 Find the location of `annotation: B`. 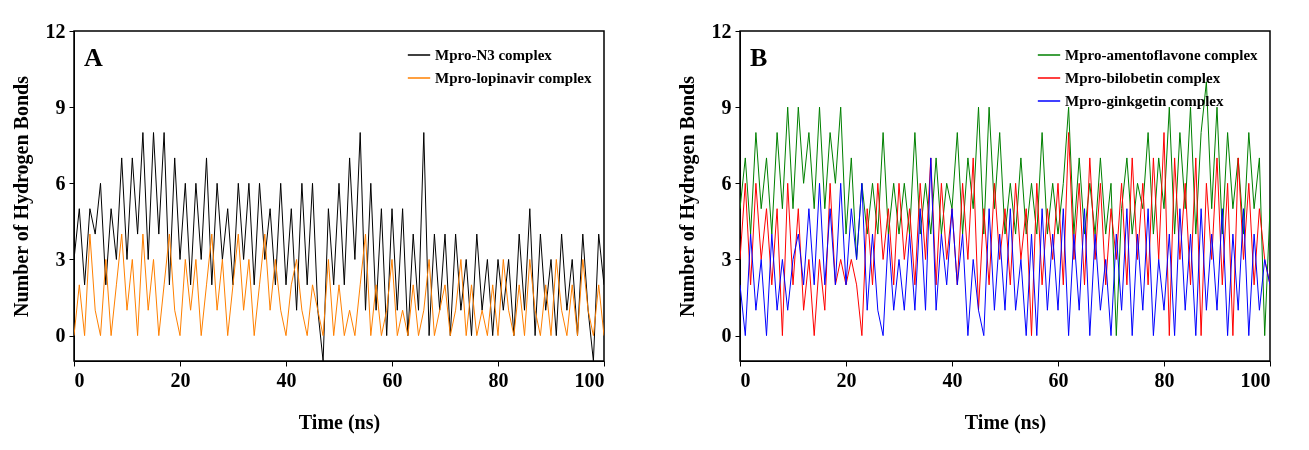

annotation: B is located at coordinates (759, 57).